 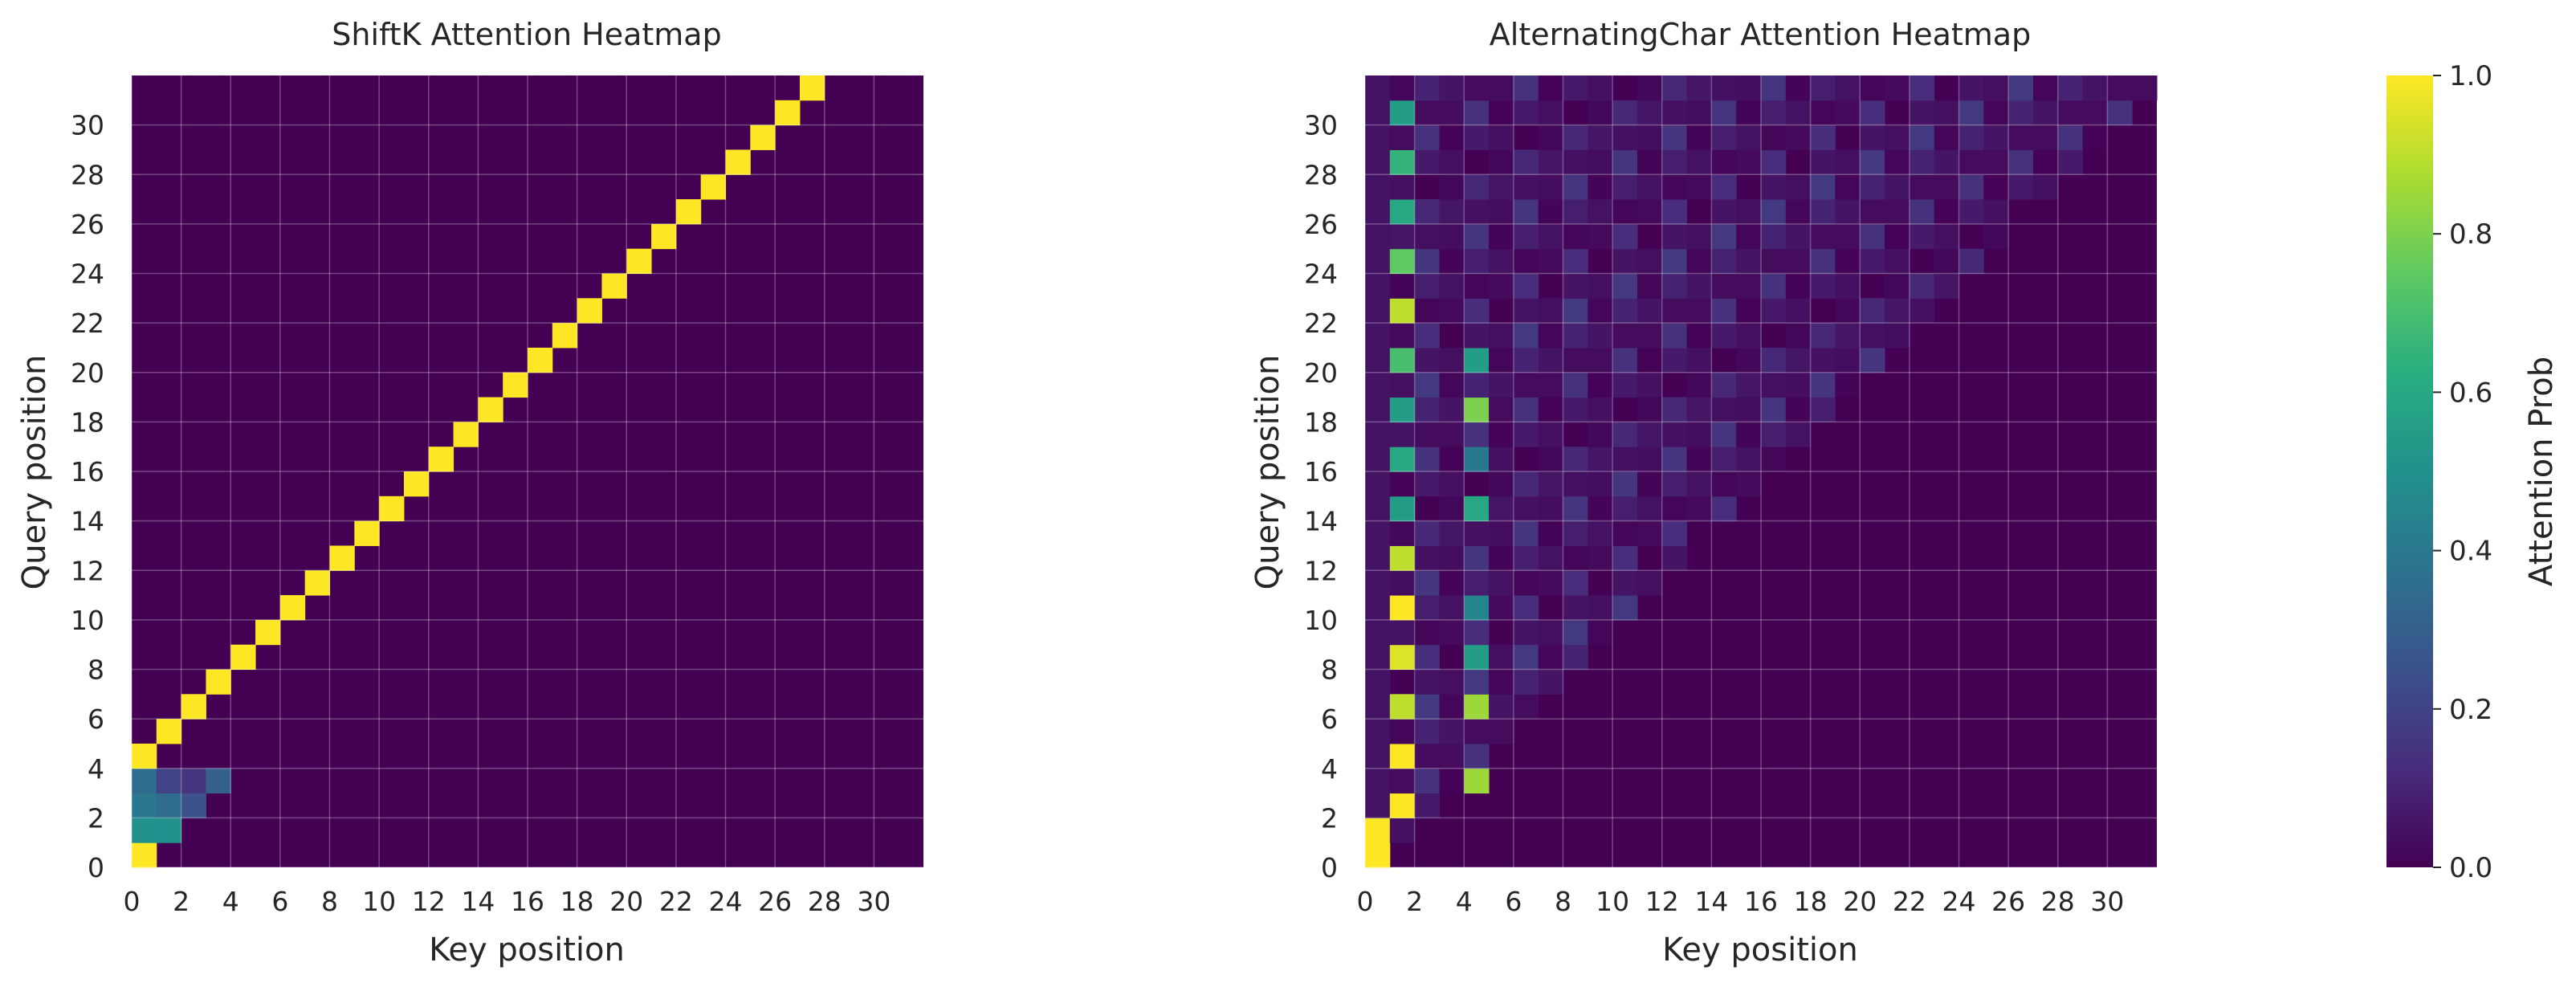 What do you see at coordinates (1909, 901) in the screenshot?
I see `x-tick-label: 22` at bounding box center [1909, 901].